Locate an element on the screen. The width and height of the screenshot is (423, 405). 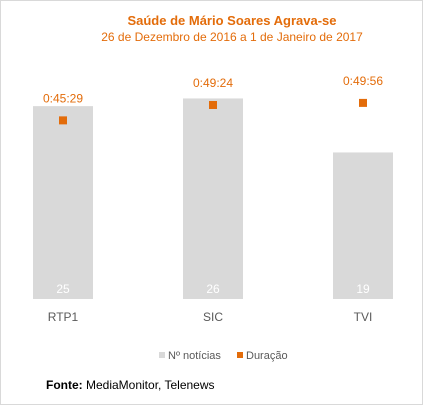
duration-point-tvi is located at coordinates (363, 102).